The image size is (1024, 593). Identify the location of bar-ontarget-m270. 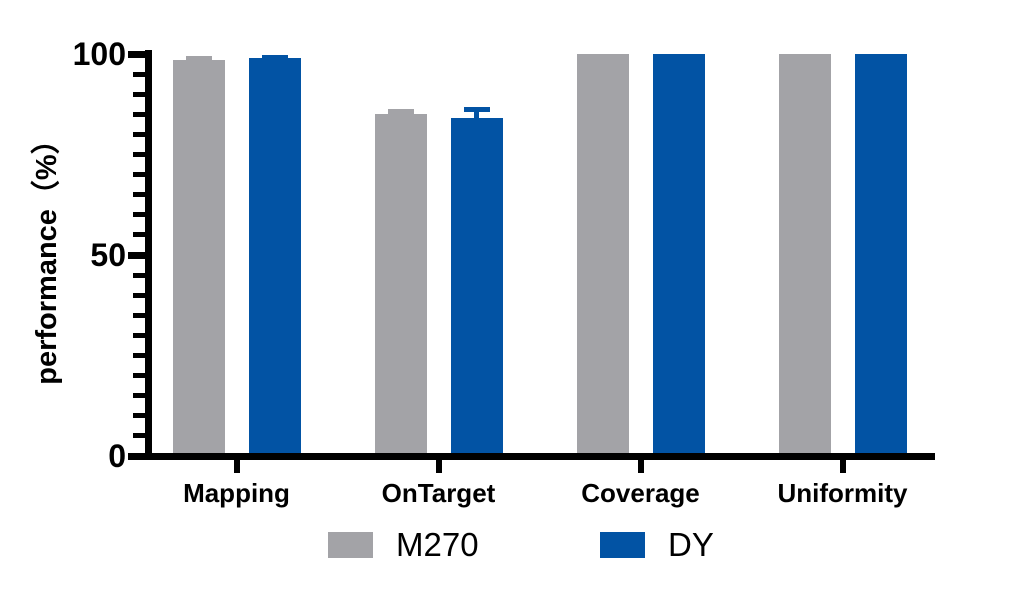
(400, 285).